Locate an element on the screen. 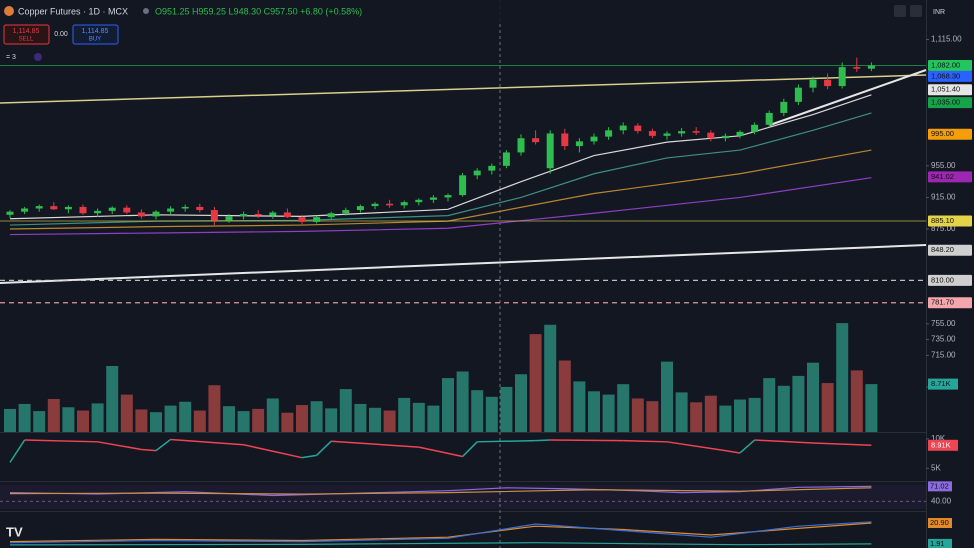 This screenshot has width=974, height=548. level-label: 1,051.40 is located at coordinates (945, 89).